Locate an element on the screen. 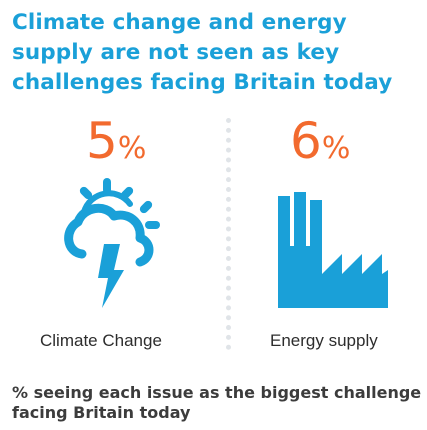  energy-supply-stat: 6% is located at coordinates (320, 145).